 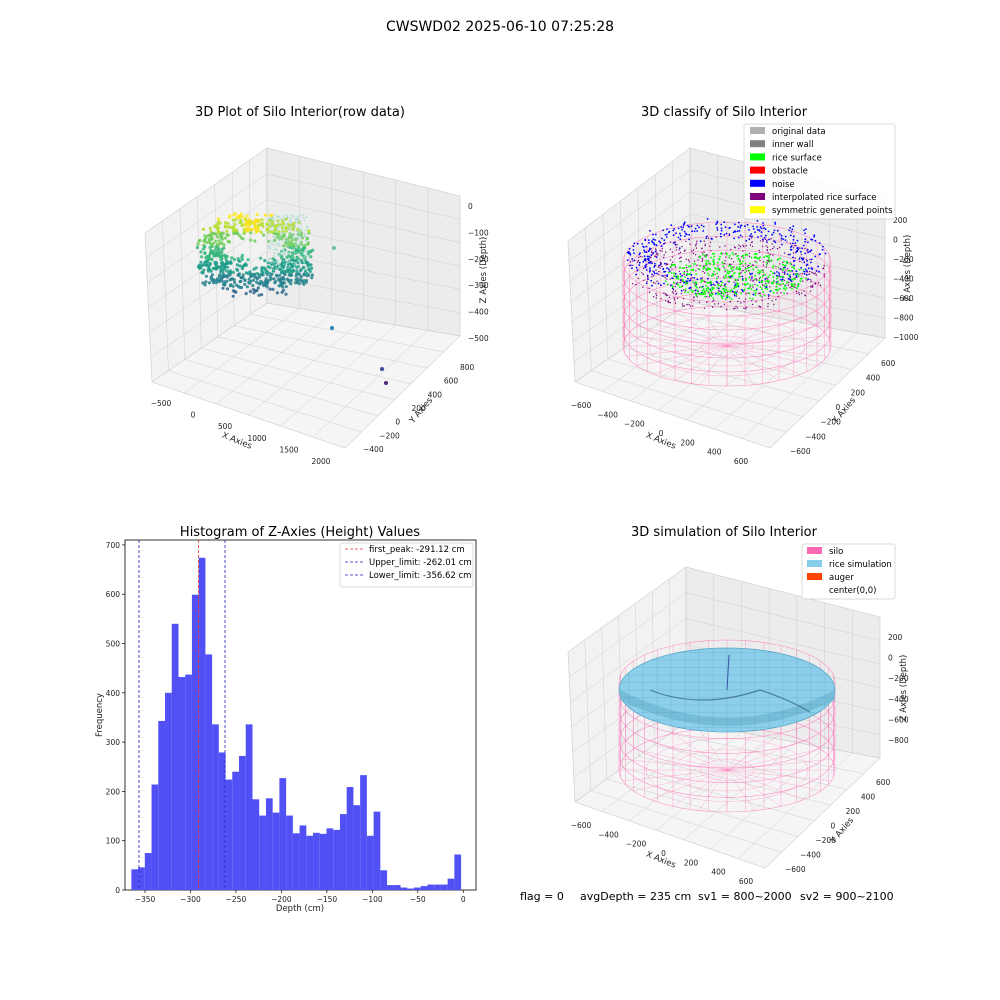 What do you see at coordinates (225, 426) in the screenshot?
I see `raw-3d-x-tick-label: 500` at bounding box center [225, 426].